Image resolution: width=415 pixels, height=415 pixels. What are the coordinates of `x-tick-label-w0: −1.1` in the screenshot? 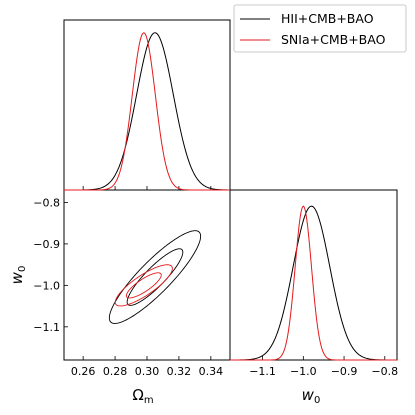 It's located at (262, 371).